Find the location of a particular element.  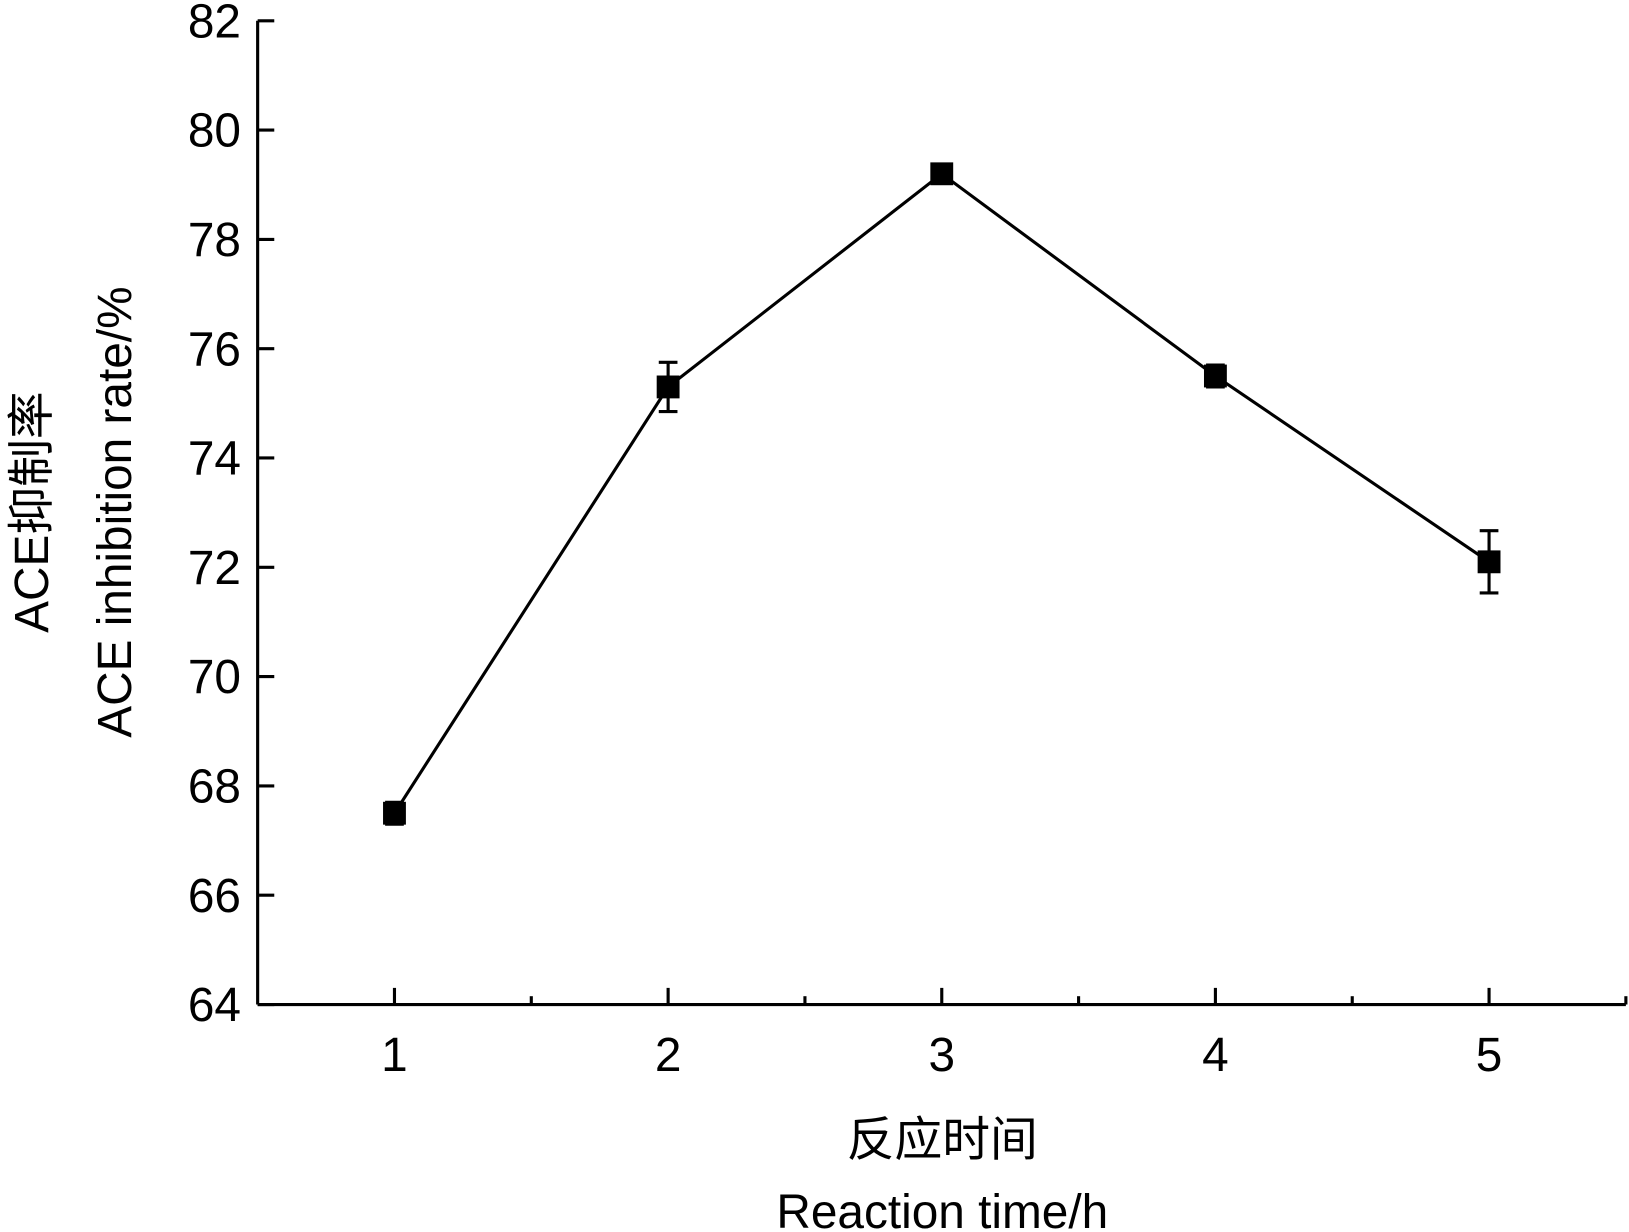

y-axis-label-cn: ACE抑制率 is located at coordinates (32, 512).